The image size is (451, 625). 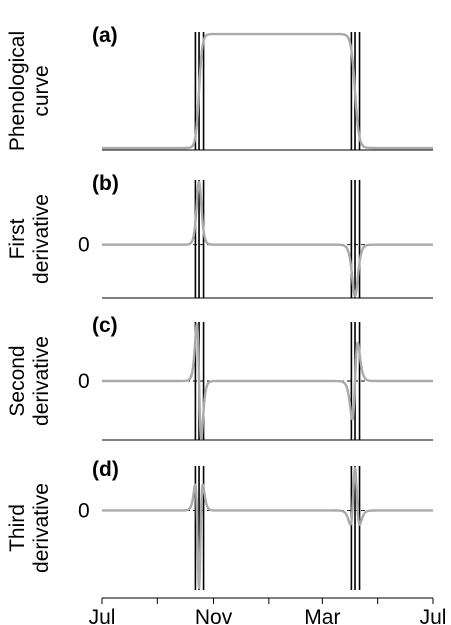 I want to click on panel-letter: (d), so click(x=105, y=469).